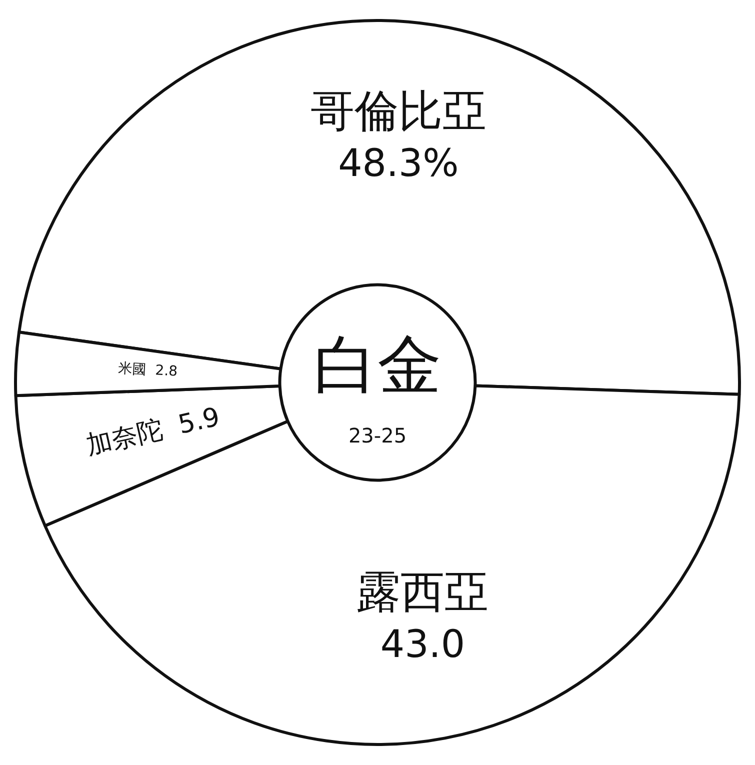 The width and height of the screenshot is (755, 765). What do you see at coordinates (398, 111) in the screenshot?
I see `slice-label: 哥倫比亞` at bounding box center [398, 111].